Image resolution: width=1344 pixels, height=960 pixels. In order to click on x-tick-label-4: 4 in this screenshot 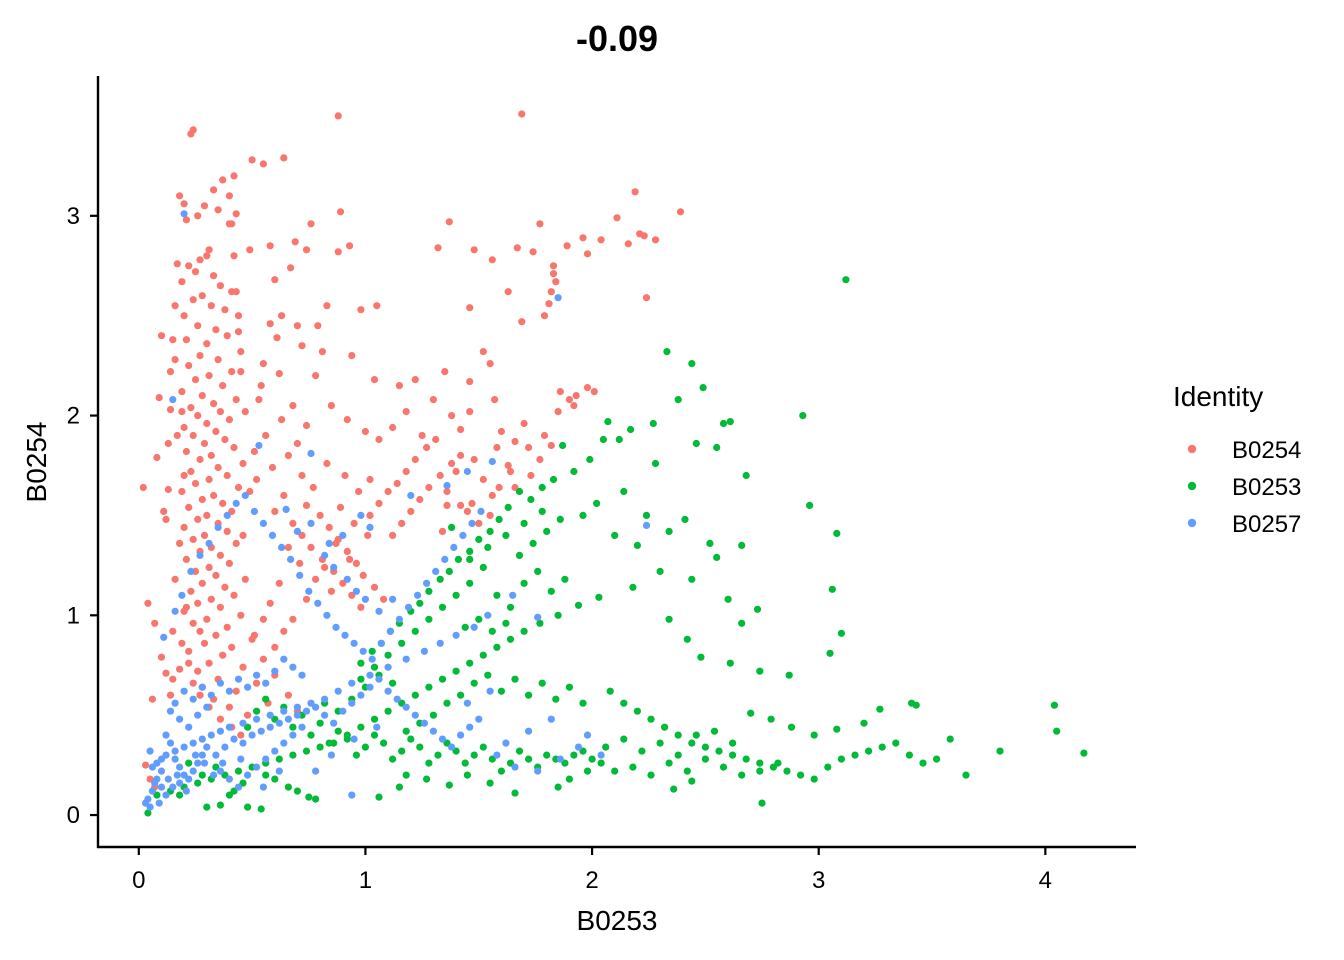, I will do `click(1045, 880)`.